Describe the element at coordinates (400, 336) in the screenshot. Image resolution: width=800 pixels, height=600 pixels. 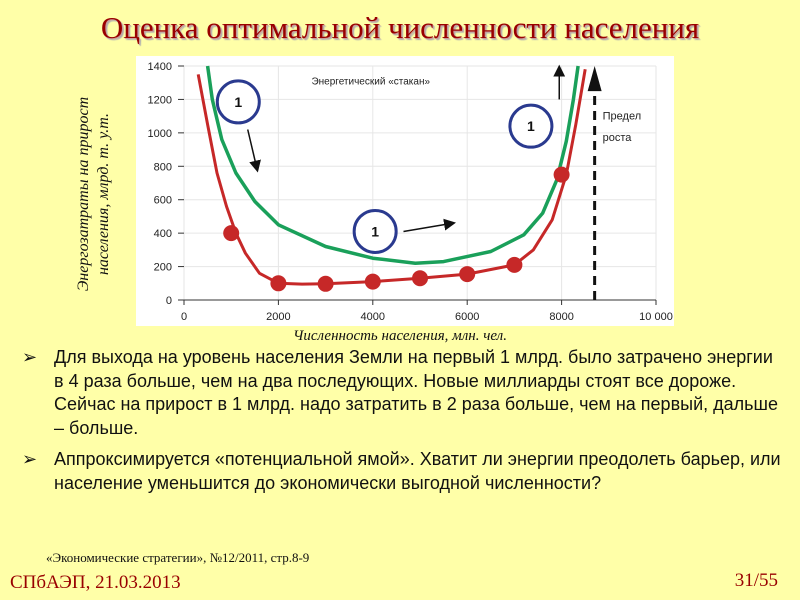
I see `chart-xlabel: Численность населения, млн. чел.` at that location.